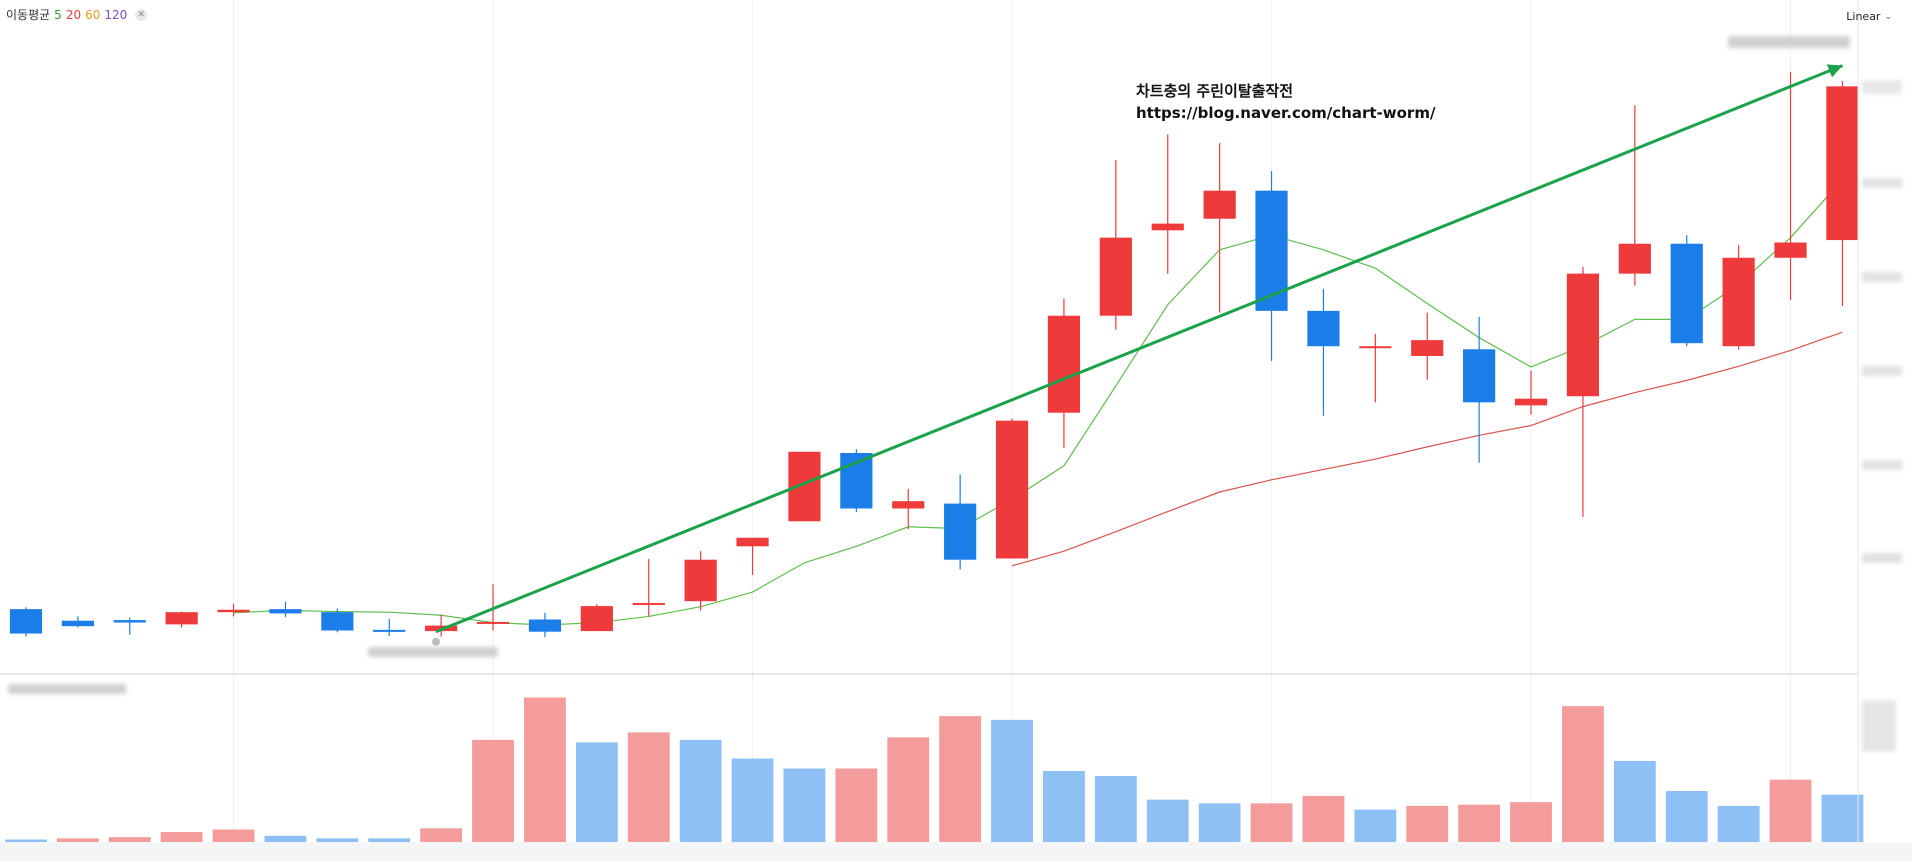 The image size is (1912, 861). Describe the element at coordinates (1286, 113) in the screenshot. I see `annotation-url: https://blog.naver.com/chart-worm/` at that location.